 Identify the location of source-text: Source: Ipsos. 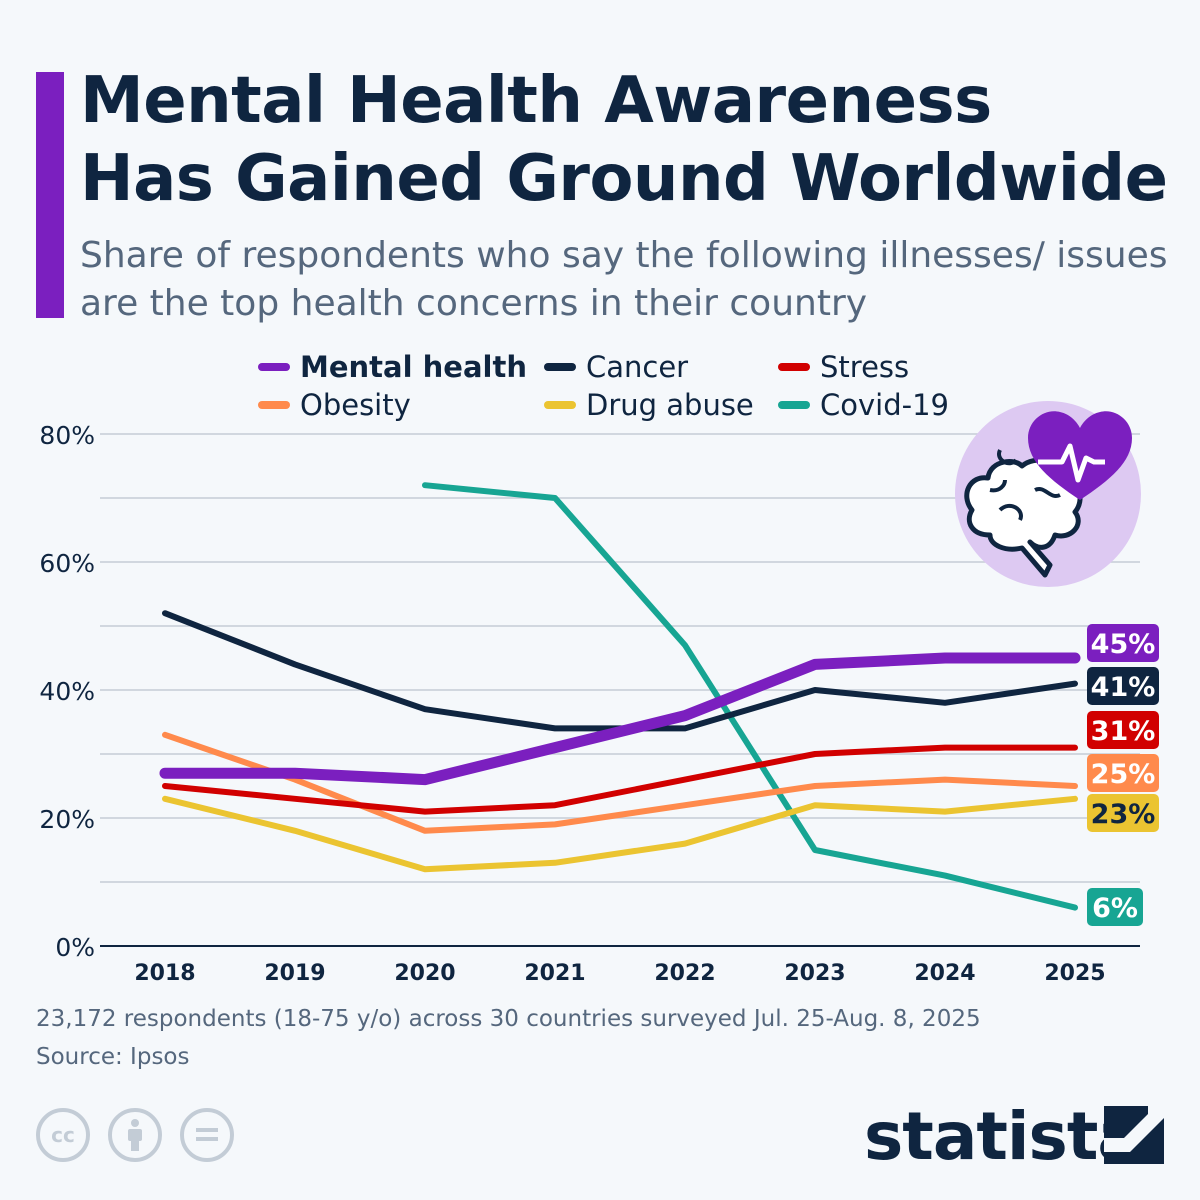
(113, 1057).